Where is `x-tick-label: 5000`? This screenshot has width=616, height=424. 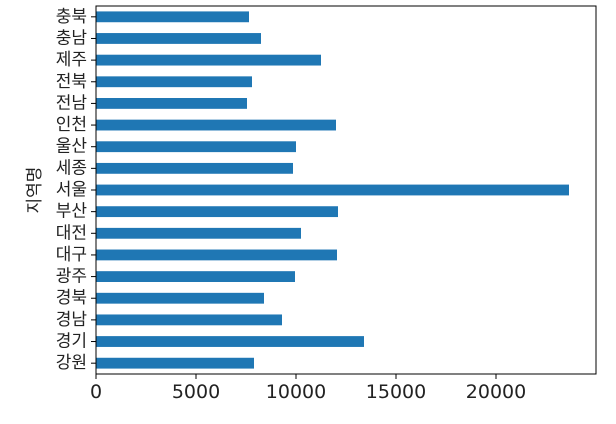
x-tick-label: 5000 is located at coordinates (196, 392).